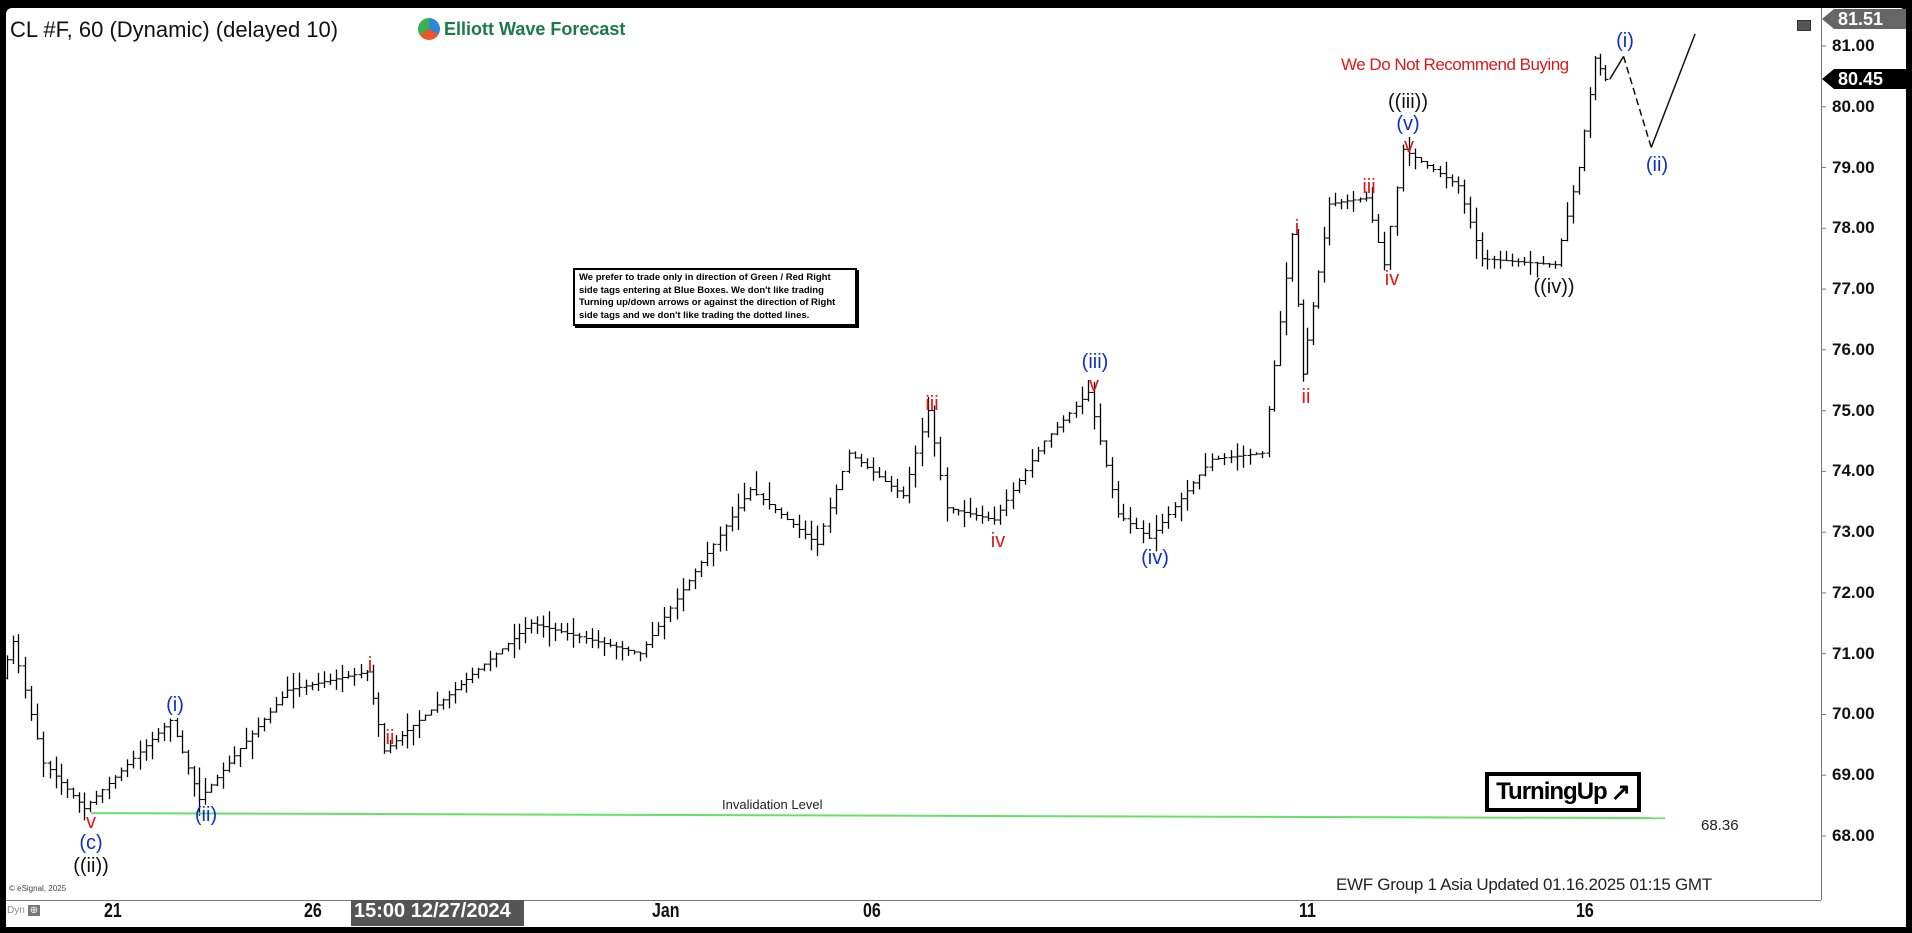  Describe the element at coordinates (1853, 106) in the screenshot. I see `price-axis-label: 80.00` at that location.